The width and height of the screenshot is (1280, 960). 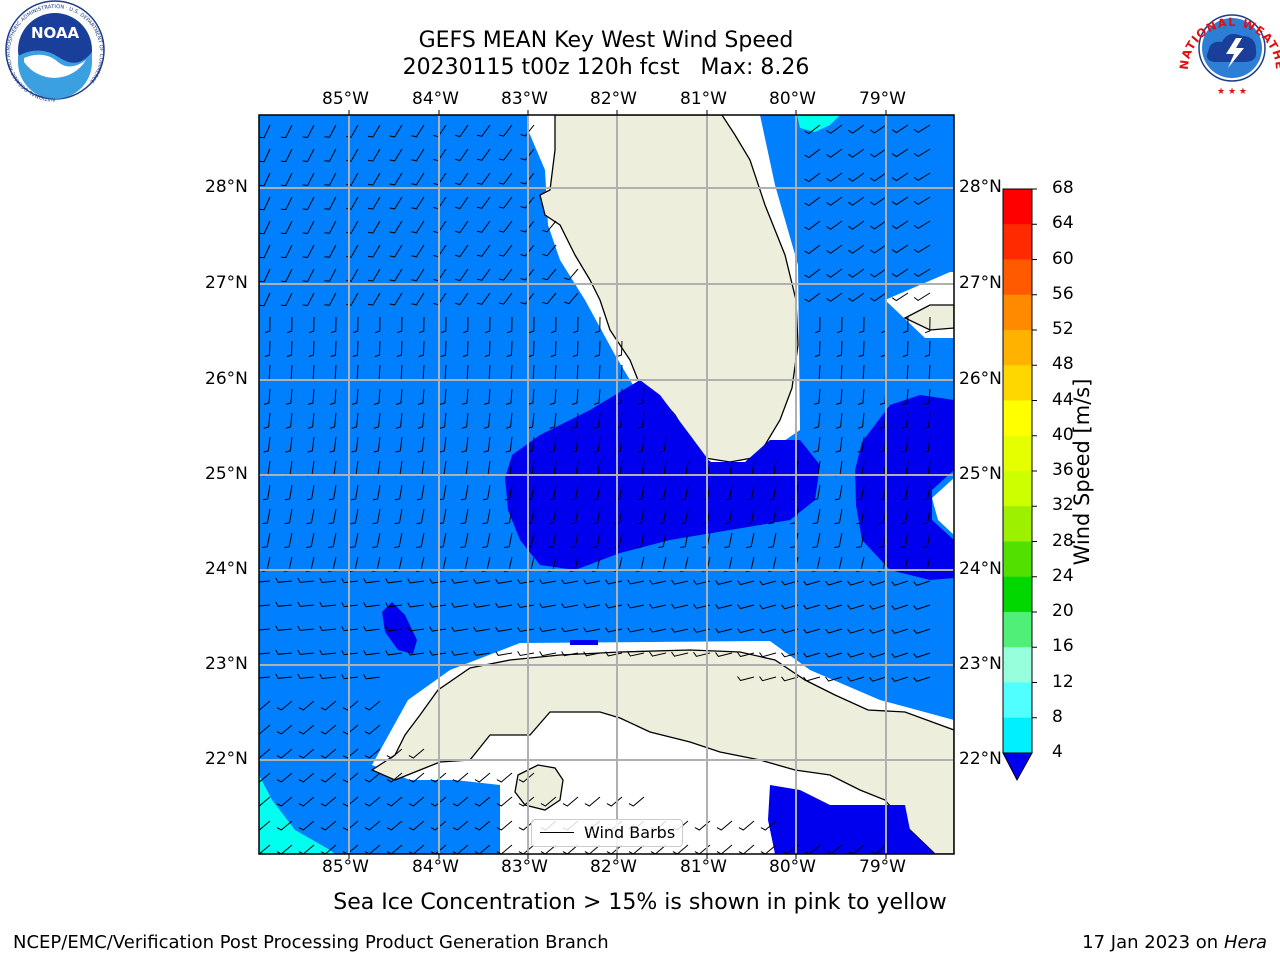 I want to click on colorbar-label: Wind Speed [m/s], so click(x=1082, y=472).